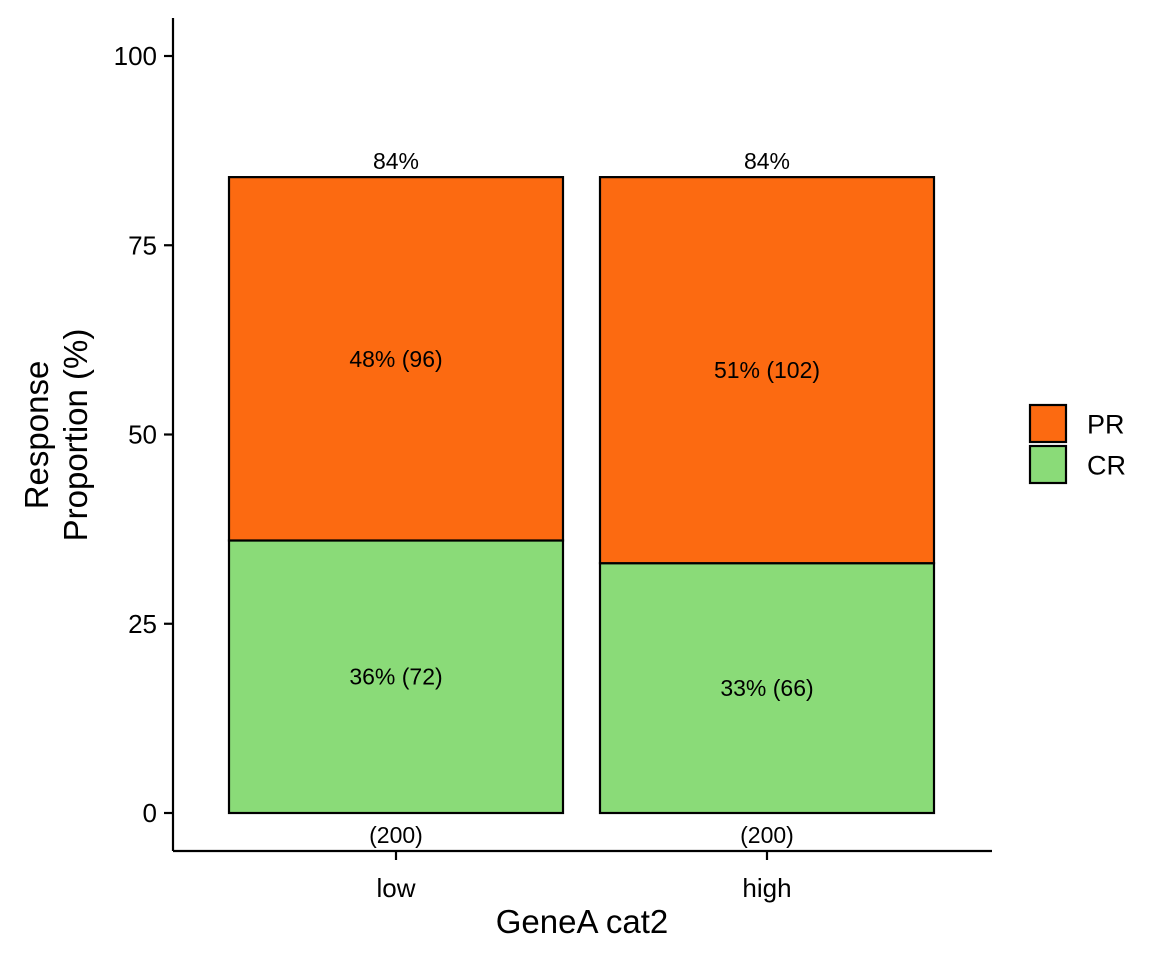  I want to click on y-tick-label-100: 100, so click(135, 56).